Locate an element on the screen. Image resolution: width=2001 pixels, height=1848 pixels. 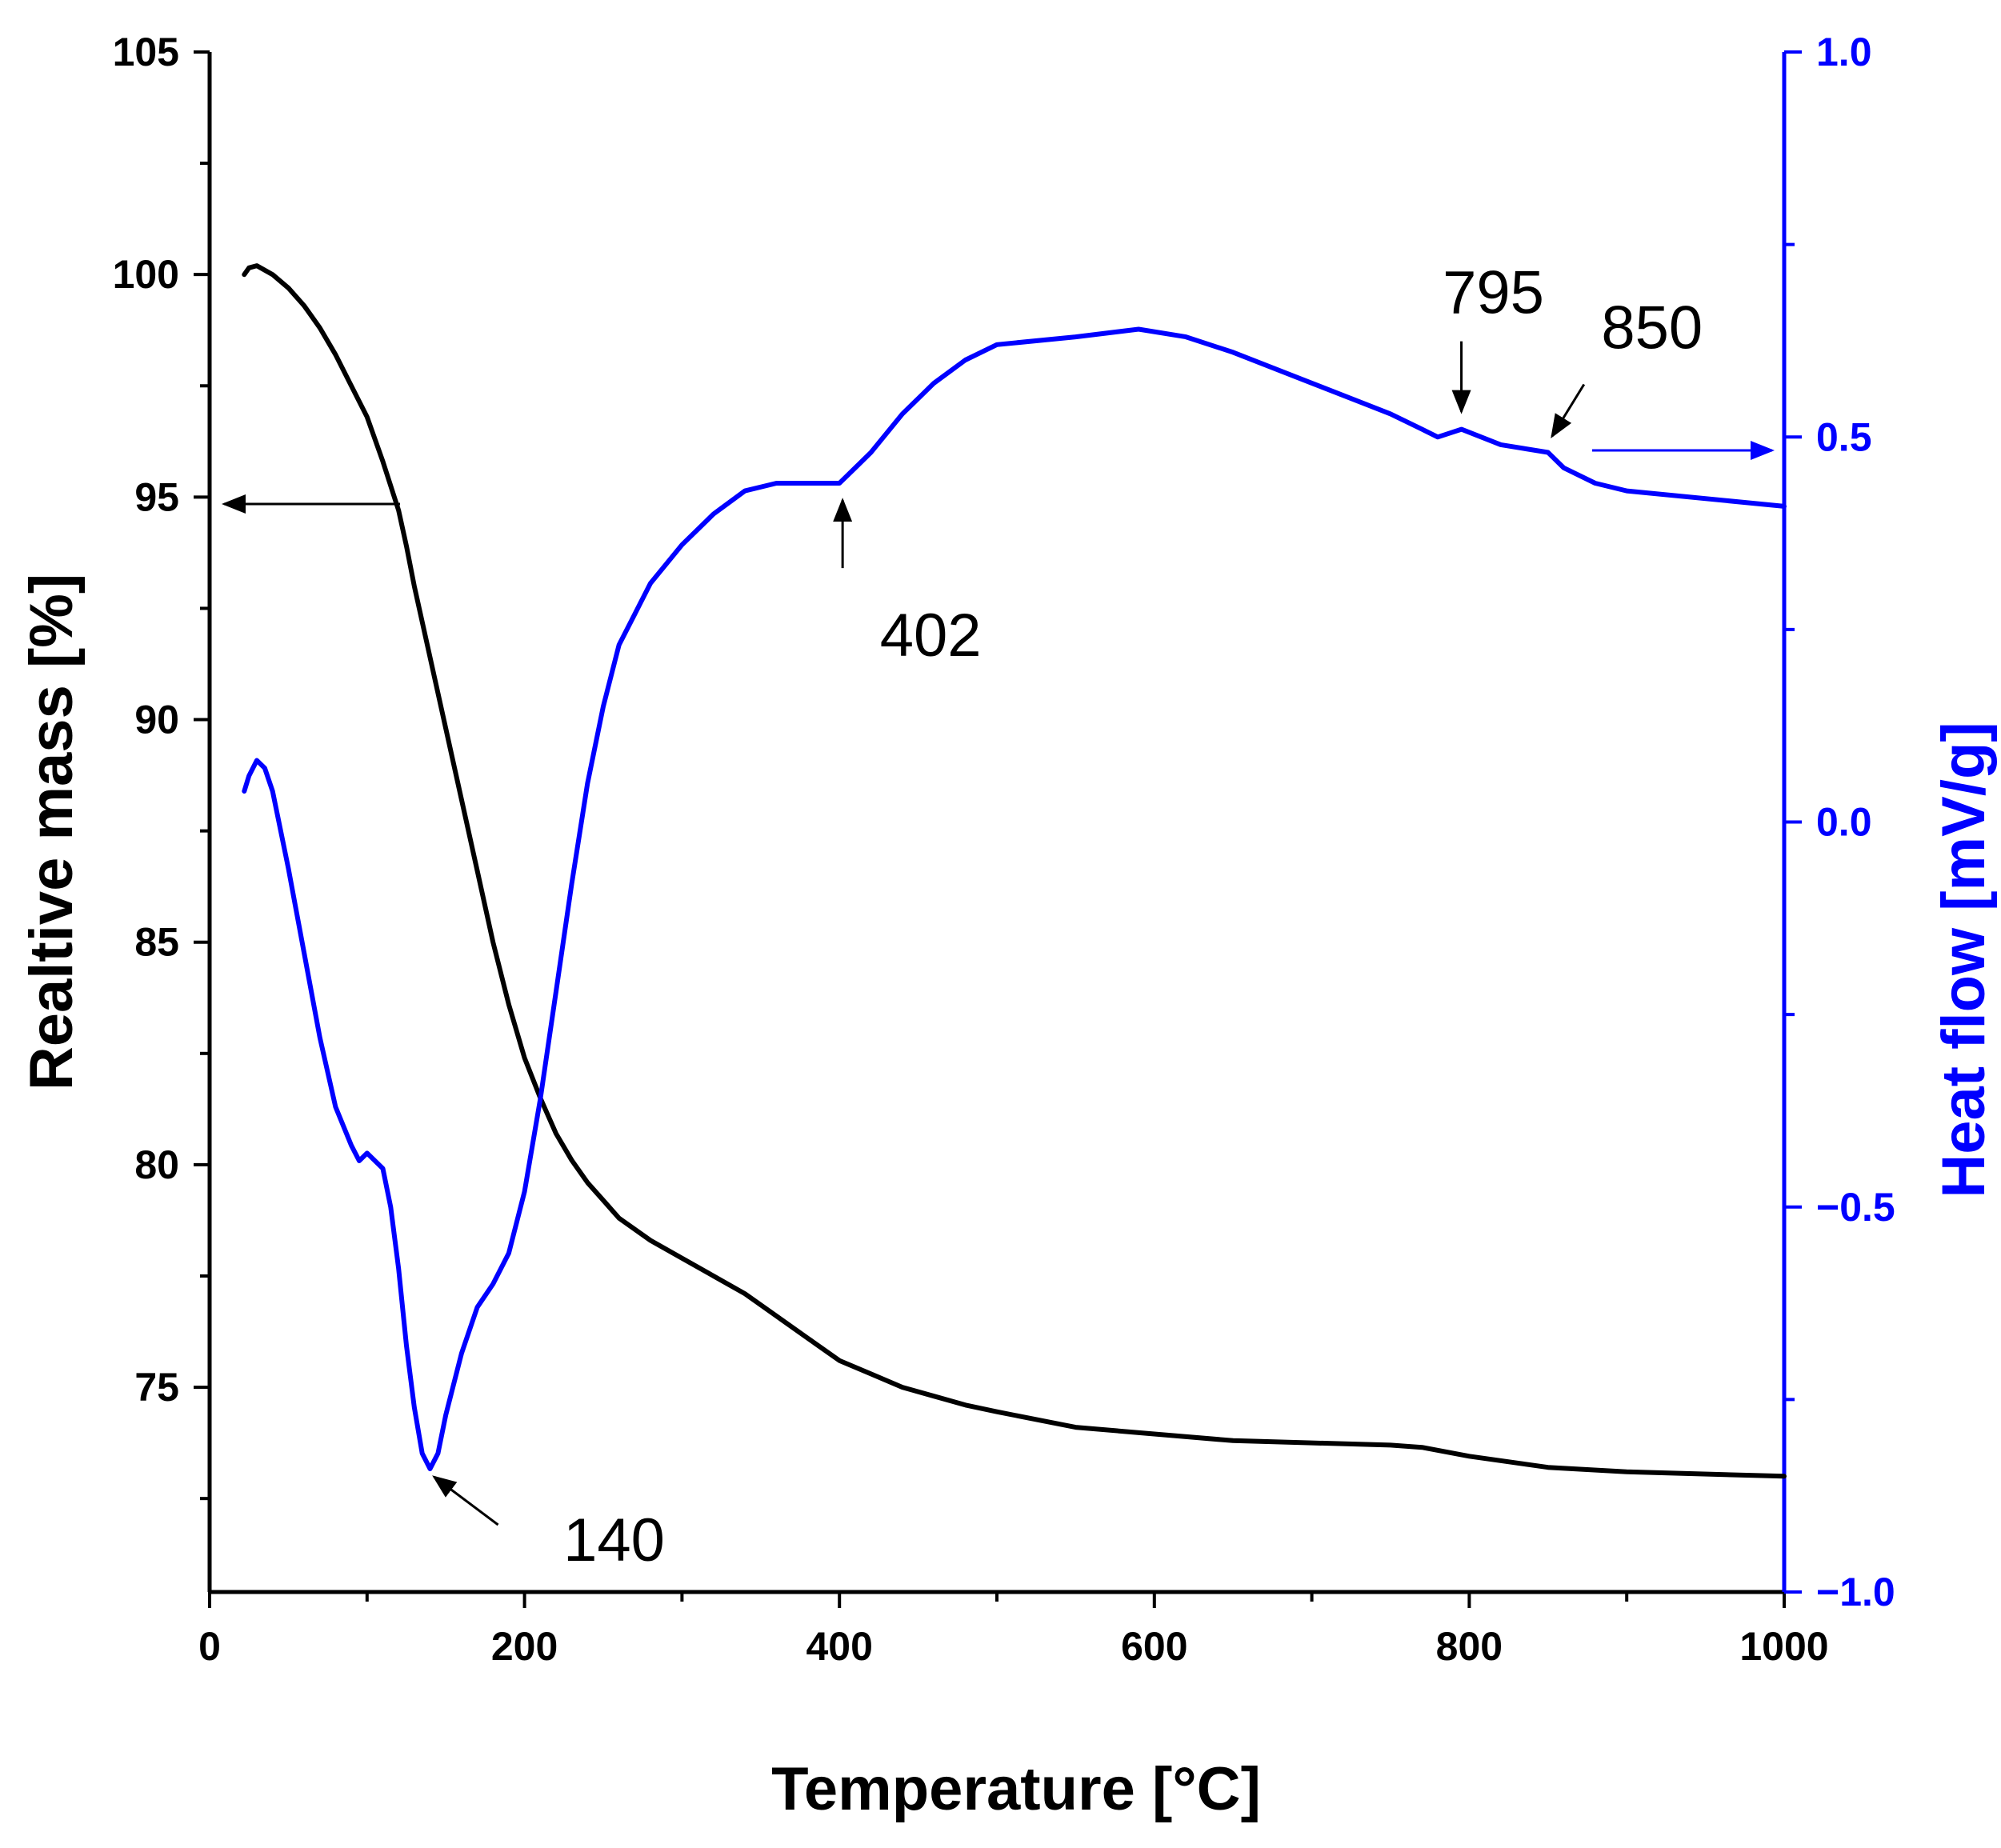
x-tick-label: 600 is located at coordinates (1154, 1646).